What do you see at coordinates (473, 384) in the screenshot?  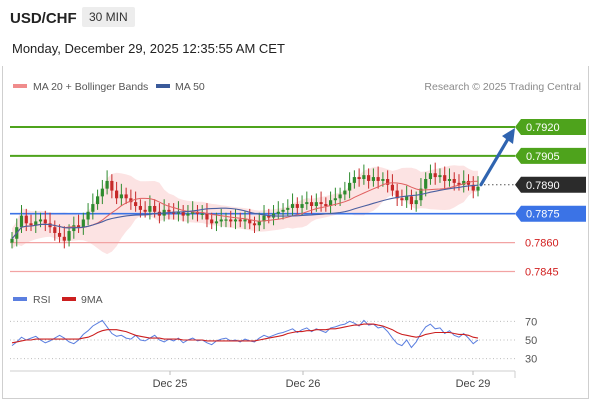 I see `x-tick-label: Dec 29` at bounding box center [473, 384].